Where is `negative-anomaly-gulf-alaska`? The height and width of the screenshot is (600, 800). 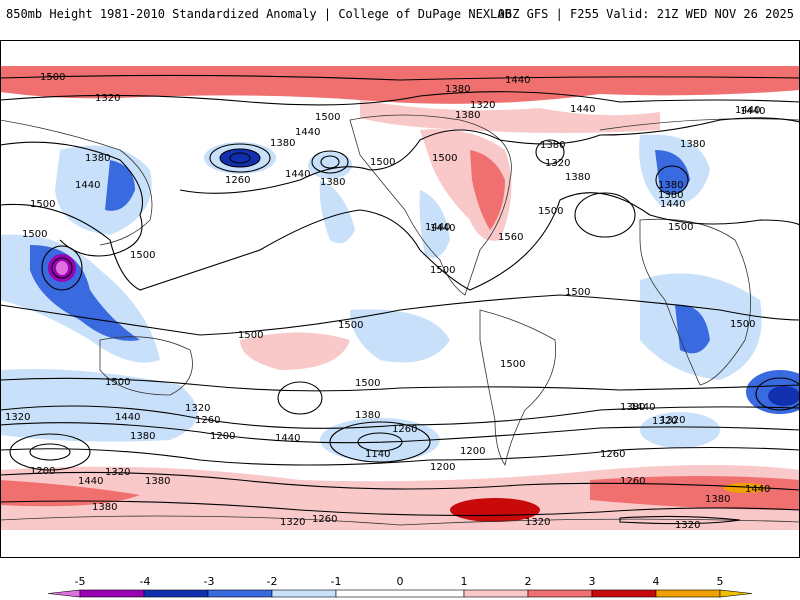 negative-anomaly-gulf-alaska is located at coordinates (330, 165).